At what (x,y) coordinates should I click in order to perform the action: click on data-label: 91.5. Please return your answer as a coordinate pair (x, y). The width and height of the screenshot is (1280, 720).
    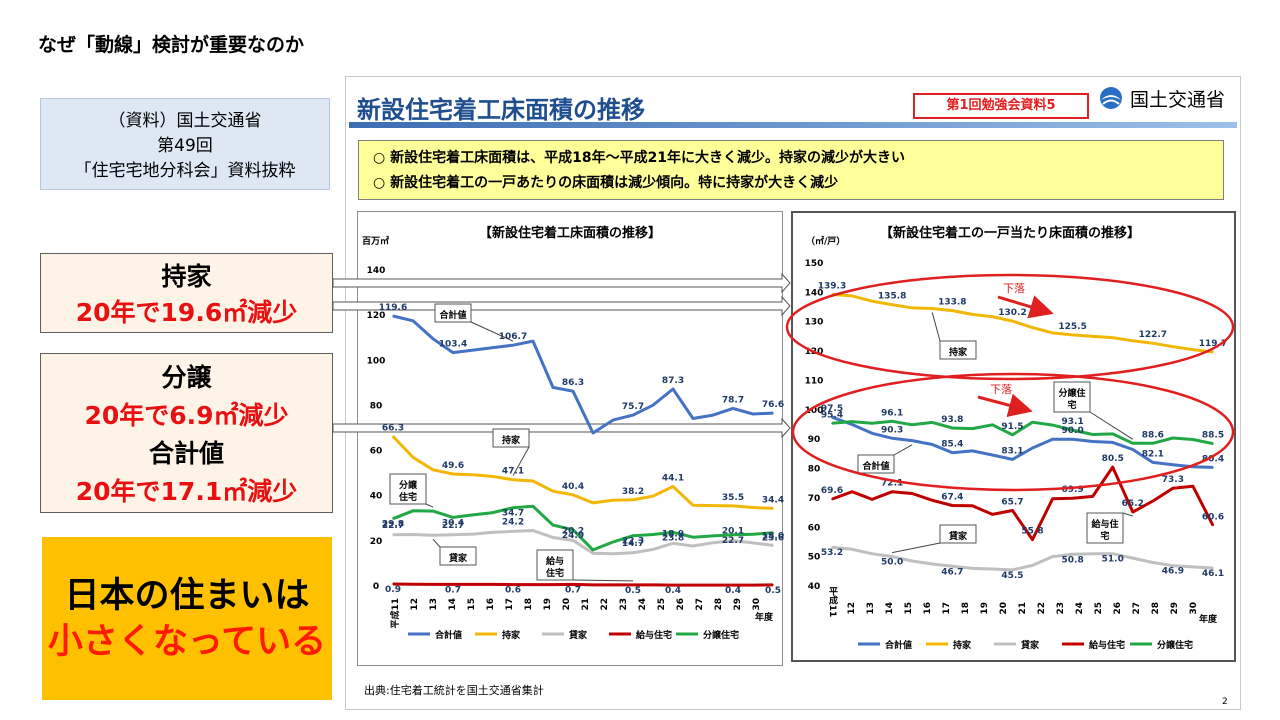
    Looking at the image, I should click on (1012, 427).